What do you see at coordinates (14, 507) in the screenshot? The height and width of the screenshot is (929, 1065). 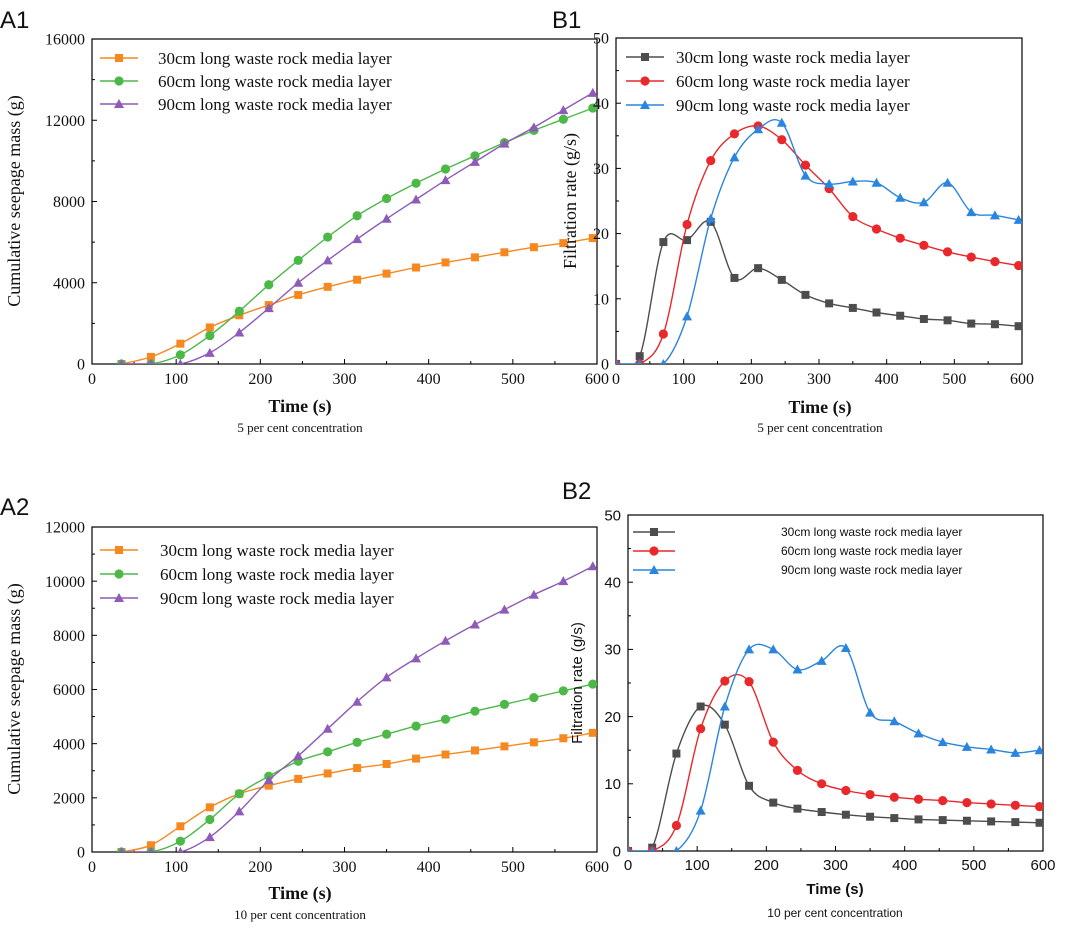 I see `panel-label: A2` at bounding box center [14, 507].